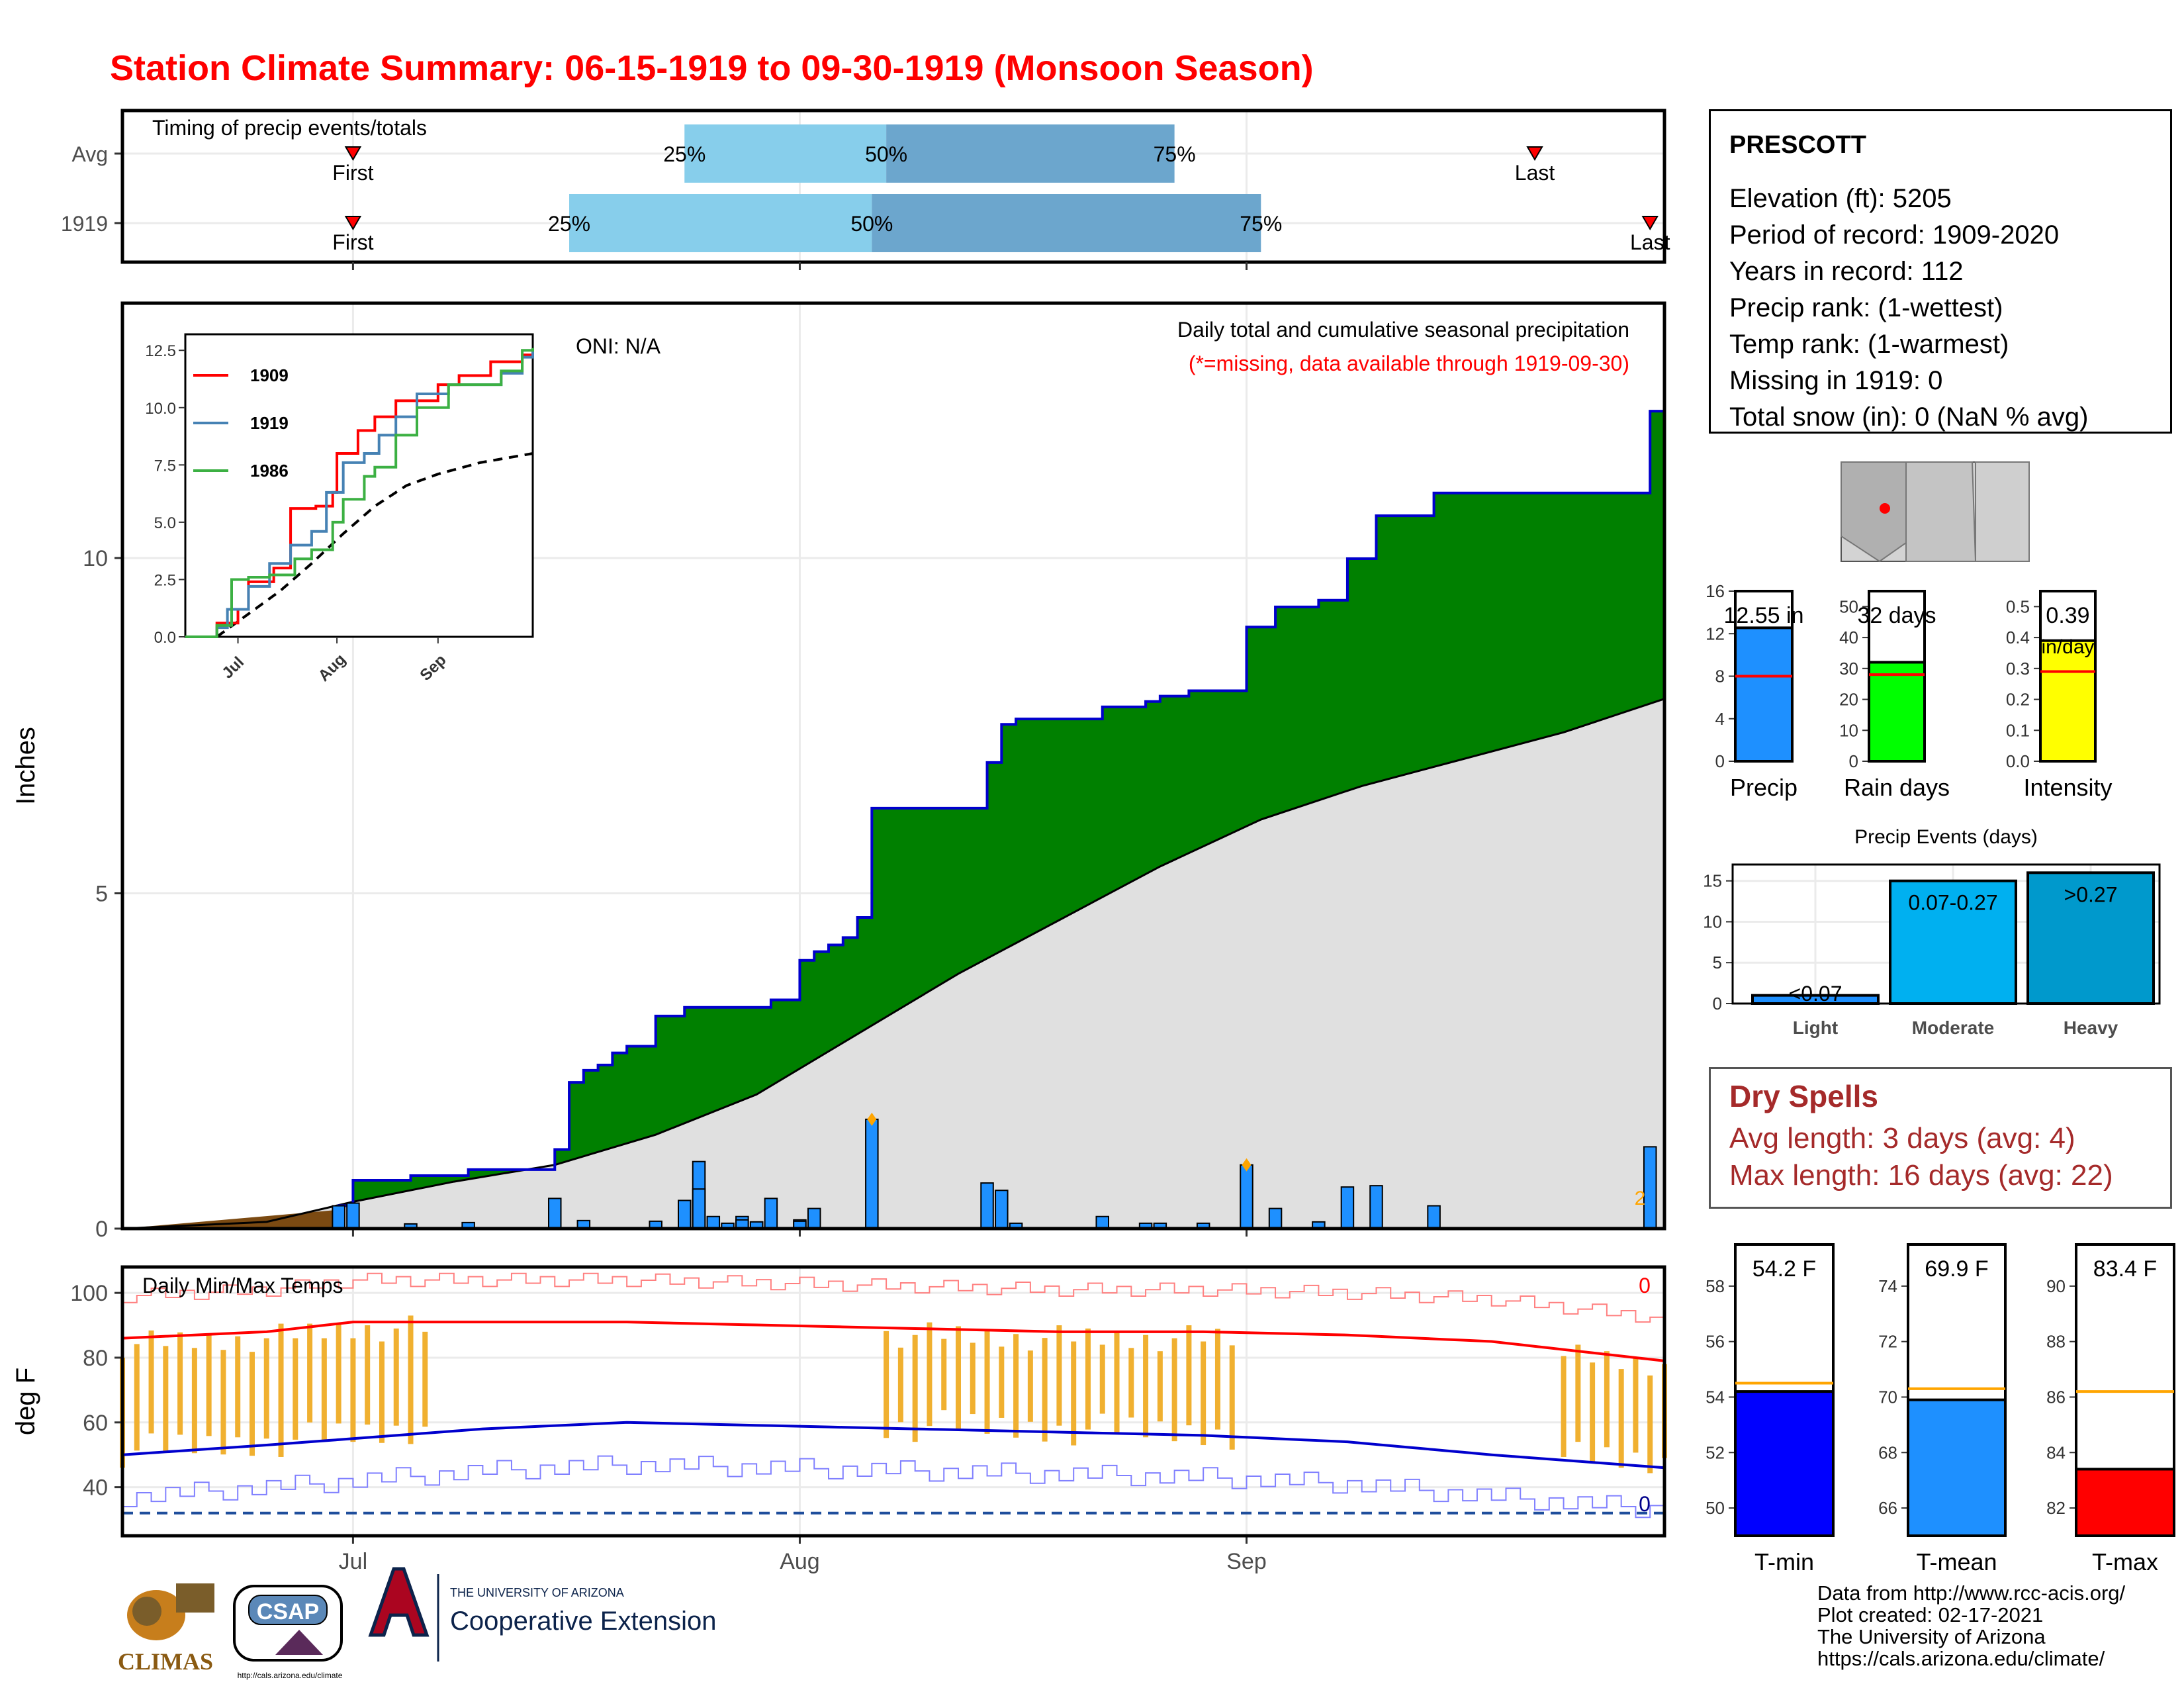 This screenshot has width=2184, height=1688. Describe the element at coordinates (1888, 1397) in the screenshot. I see `temp-summary-1-y-tick-label: 70` at that location.